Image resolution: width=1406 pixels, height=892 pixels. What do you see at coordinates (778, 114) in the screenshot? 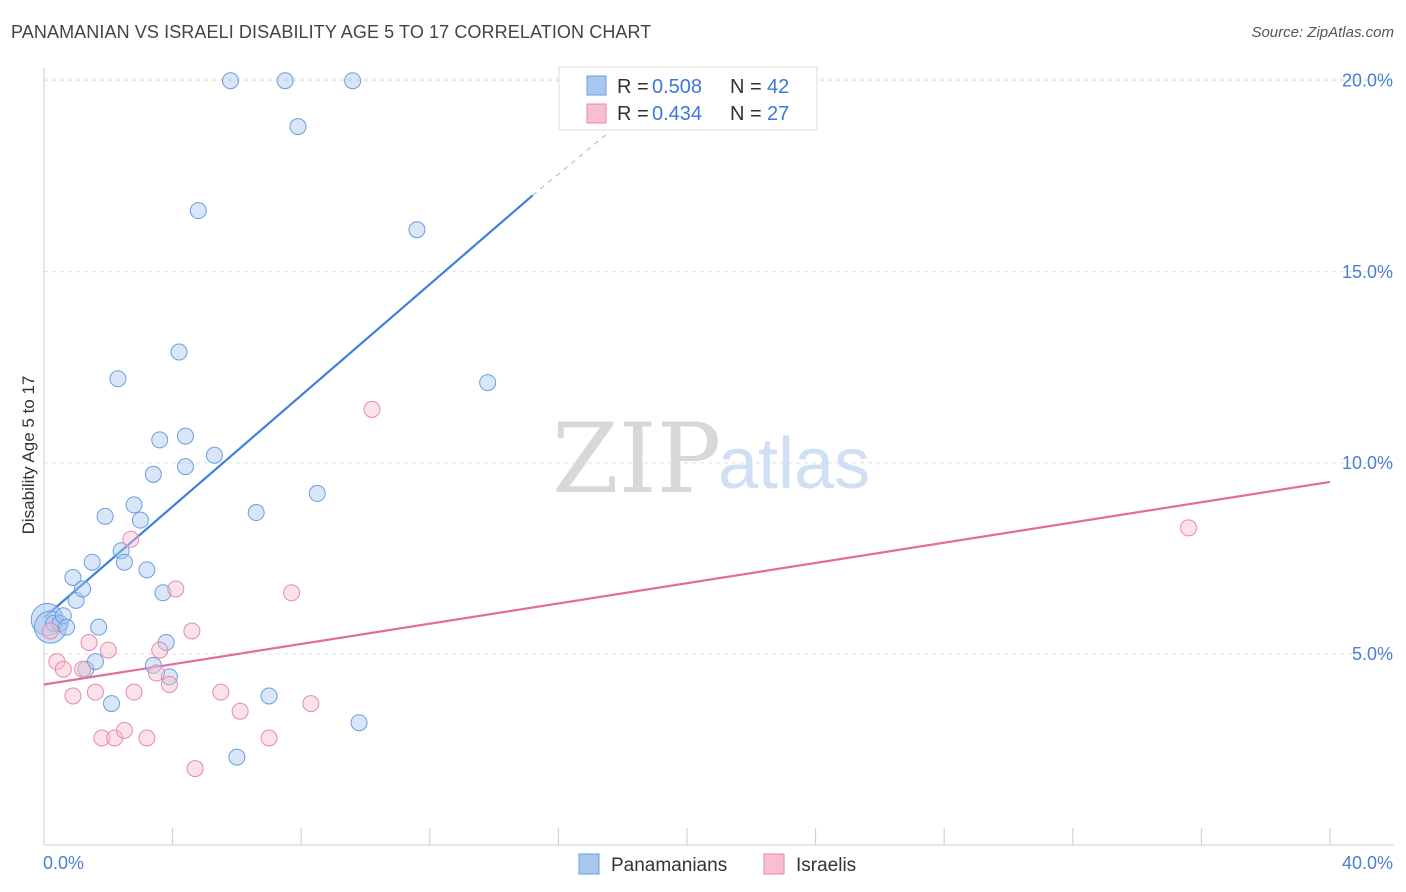
I see `legend-n-value-israelis: 27` at bounding box center [778, 114].